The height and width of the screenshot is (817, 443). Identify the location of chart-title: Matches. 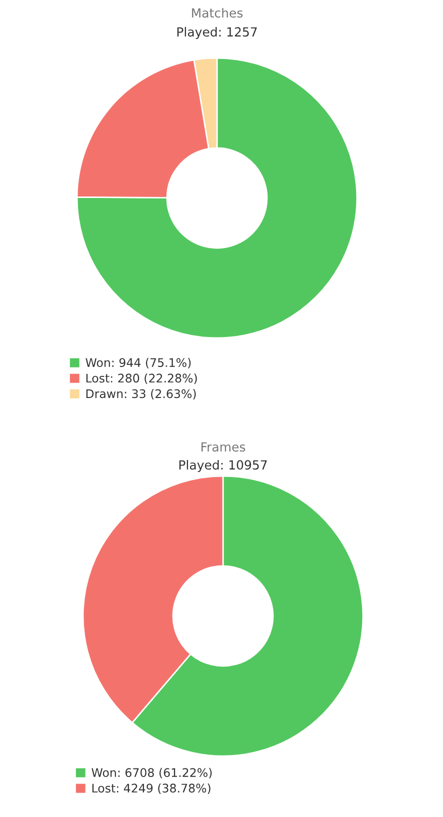
(217, 13).